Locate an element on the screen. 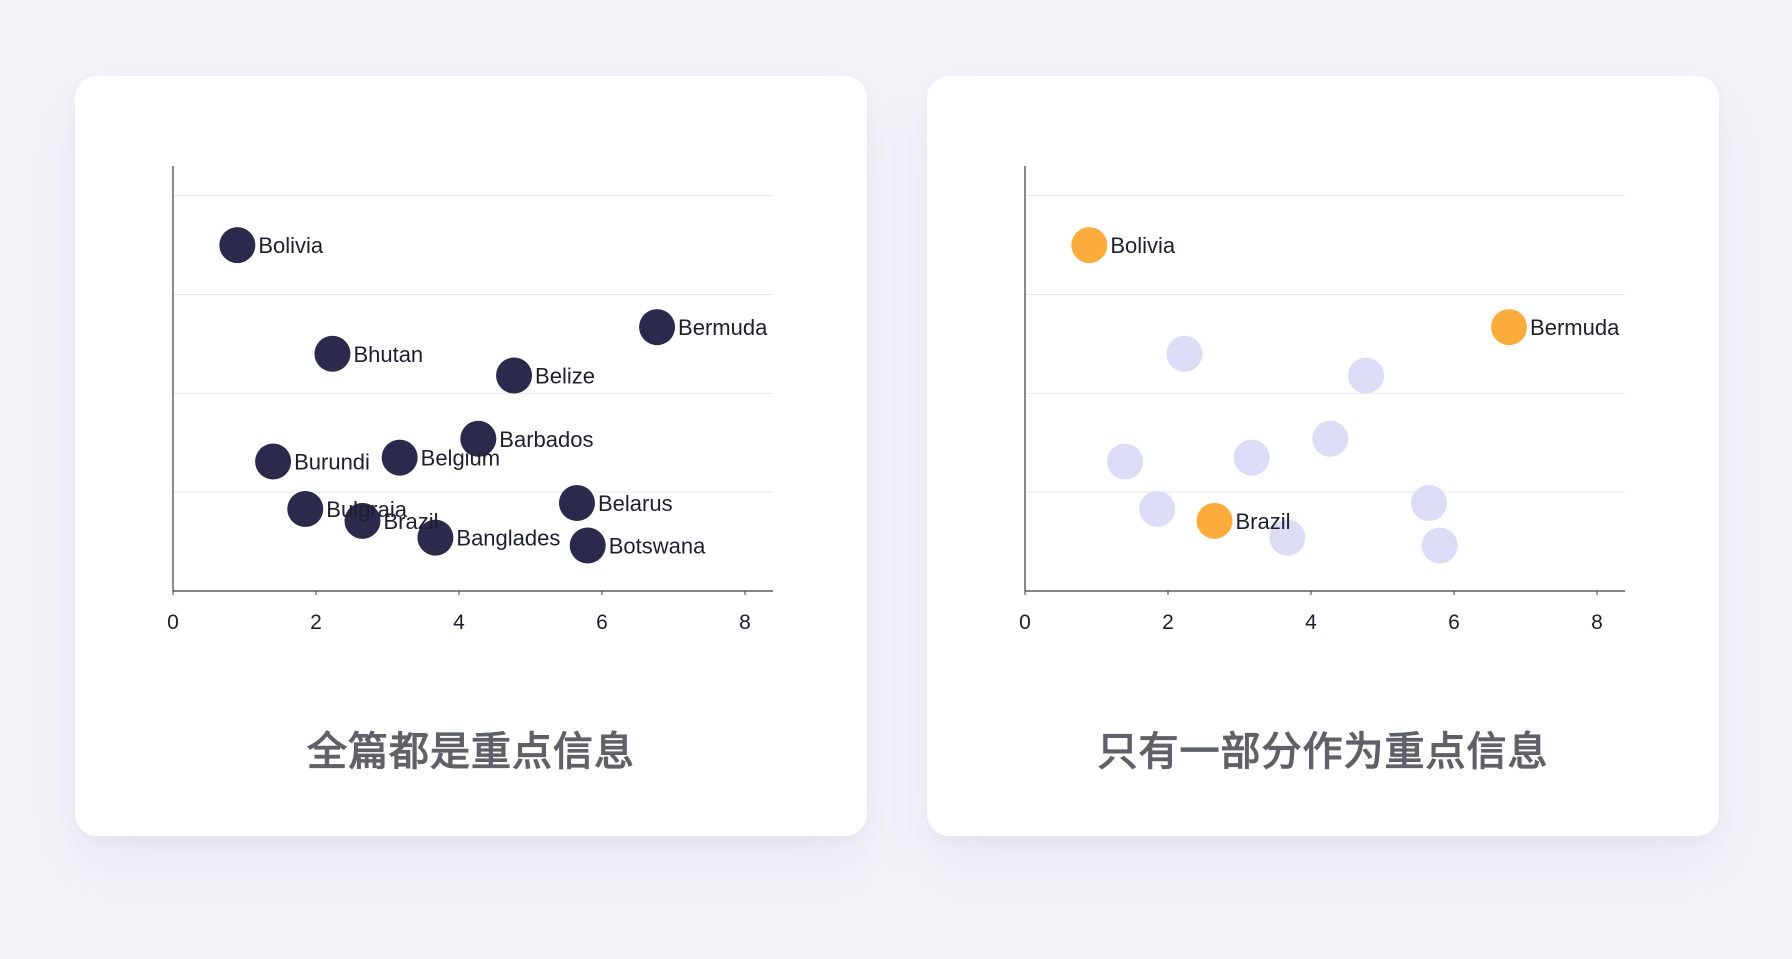 The image size is (1792, 959). data-point-label: Burundi is located at coordinates (332, 462).